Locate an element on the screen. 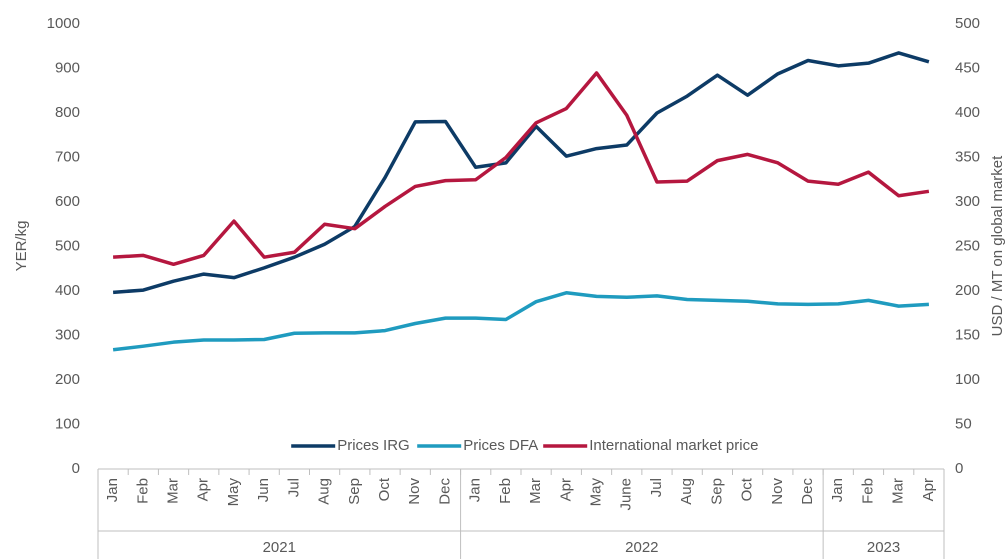 The image size is (1006, 559). y-tick-label: 900 is located at coordinates (67, 67).